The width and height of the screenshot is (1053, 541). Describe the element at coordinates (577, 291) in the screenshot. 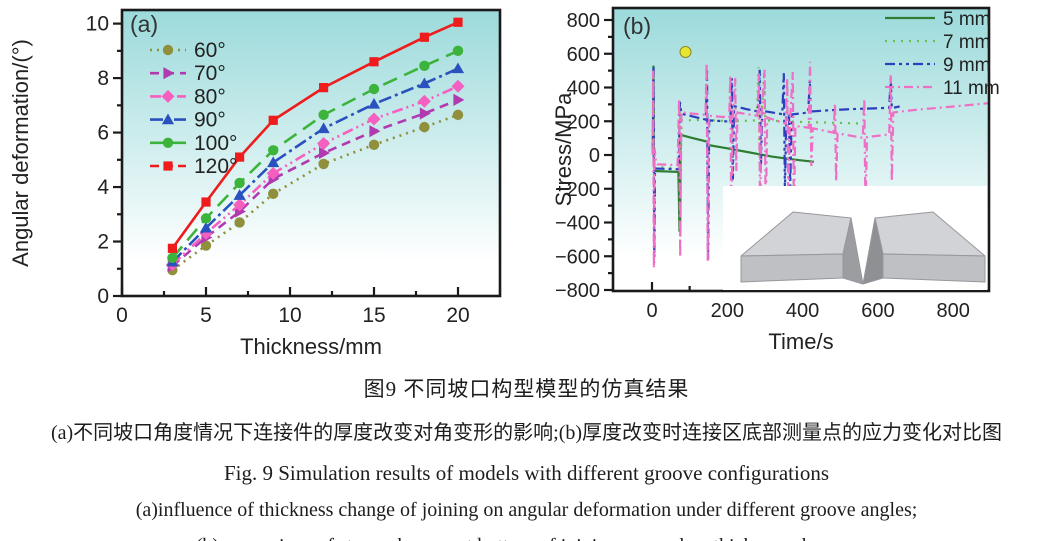

I see `y-tick-label: −800` at that location.